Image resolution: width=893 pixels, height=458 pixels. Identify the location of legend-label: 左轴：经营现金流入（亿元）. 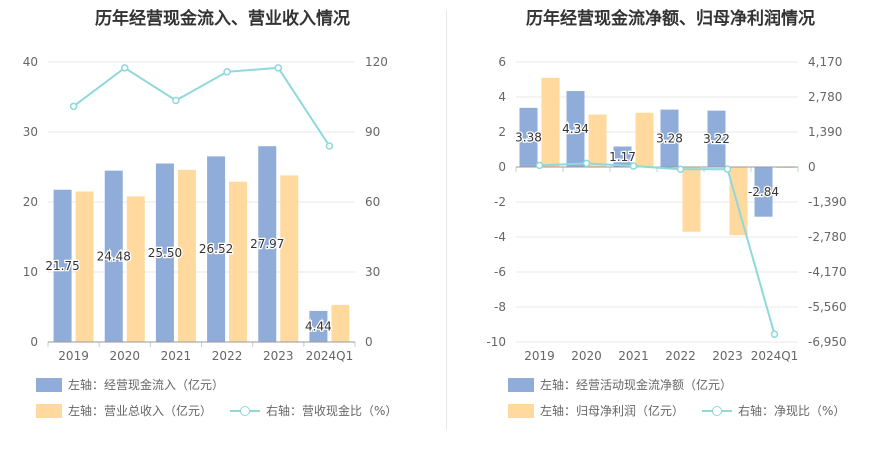
(146, 385).